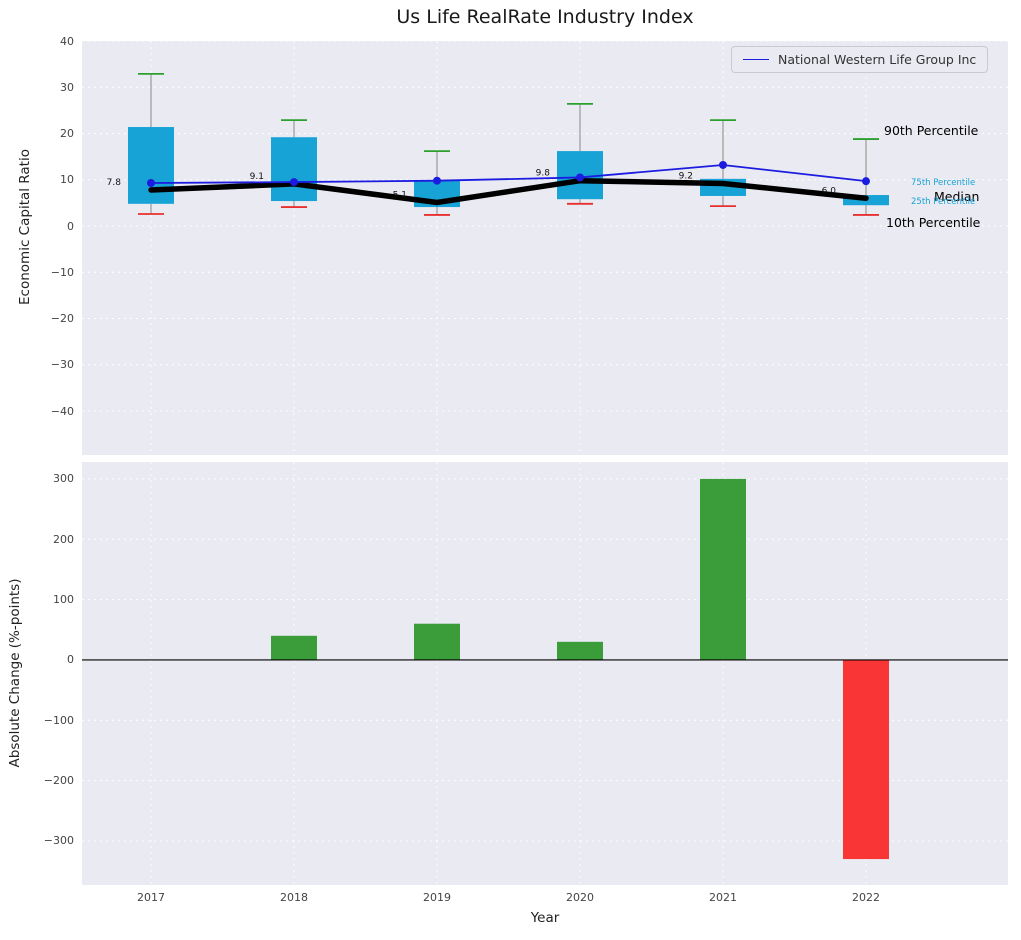 The width and height of the screenshot is (1021, 940). I want to click on change-bar-2018, so click(294, 647).